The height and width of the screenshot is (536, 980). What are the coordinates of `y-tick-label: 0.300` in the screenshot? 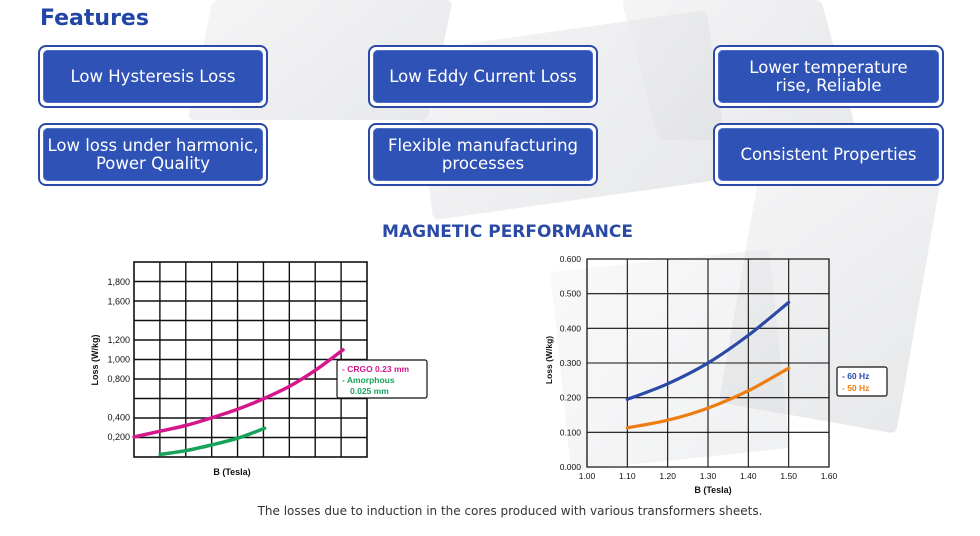 It's located at (571, 363).